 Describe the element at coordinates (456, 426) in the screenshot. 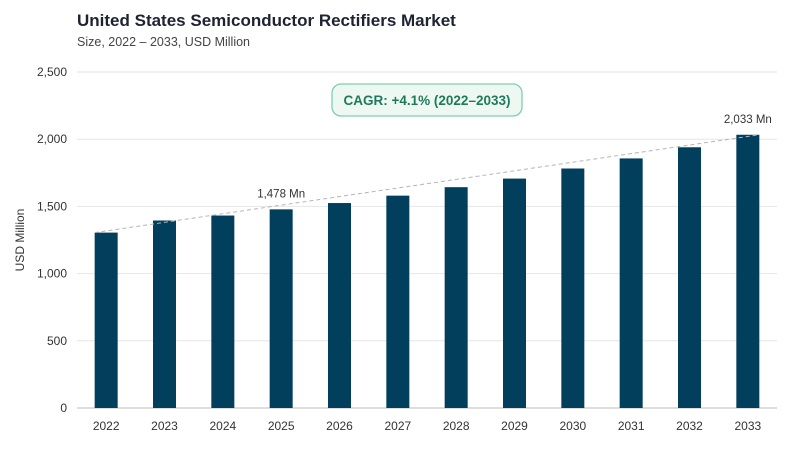

I see `x-tick-label: 2028` at that location.